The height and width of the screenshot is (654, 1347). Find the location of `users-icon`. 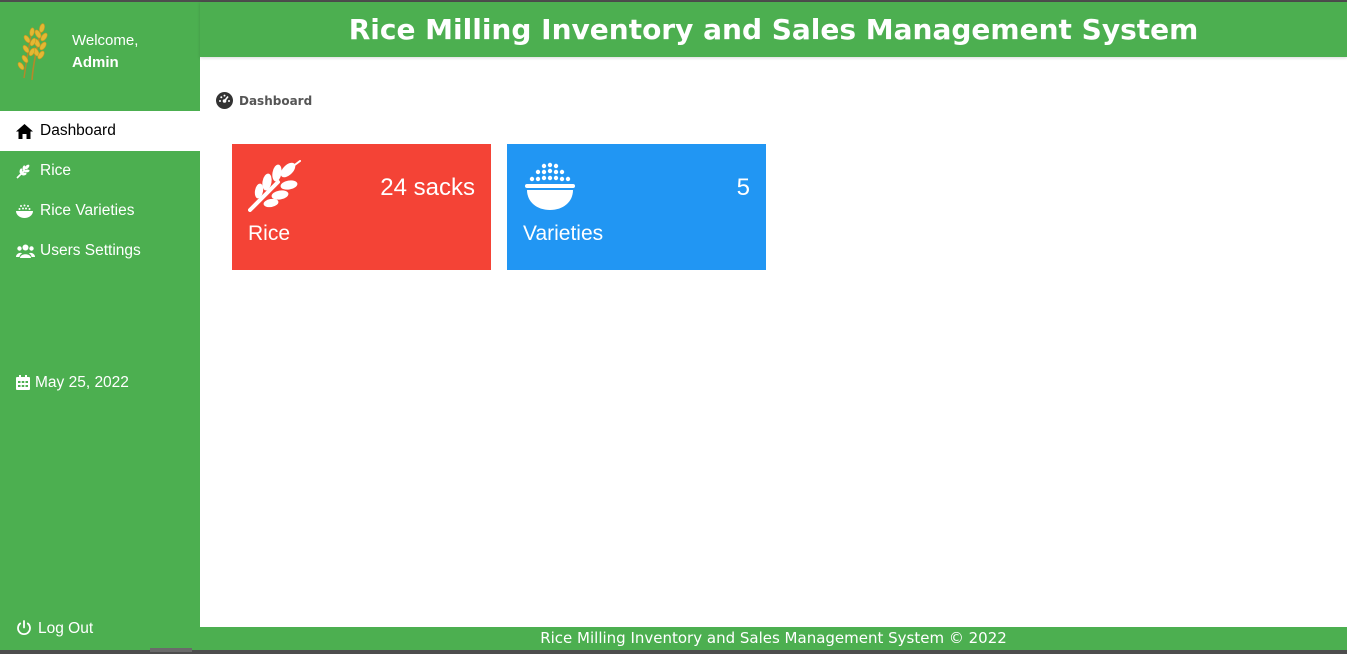

users-icon is located at coordinates (26, 251).